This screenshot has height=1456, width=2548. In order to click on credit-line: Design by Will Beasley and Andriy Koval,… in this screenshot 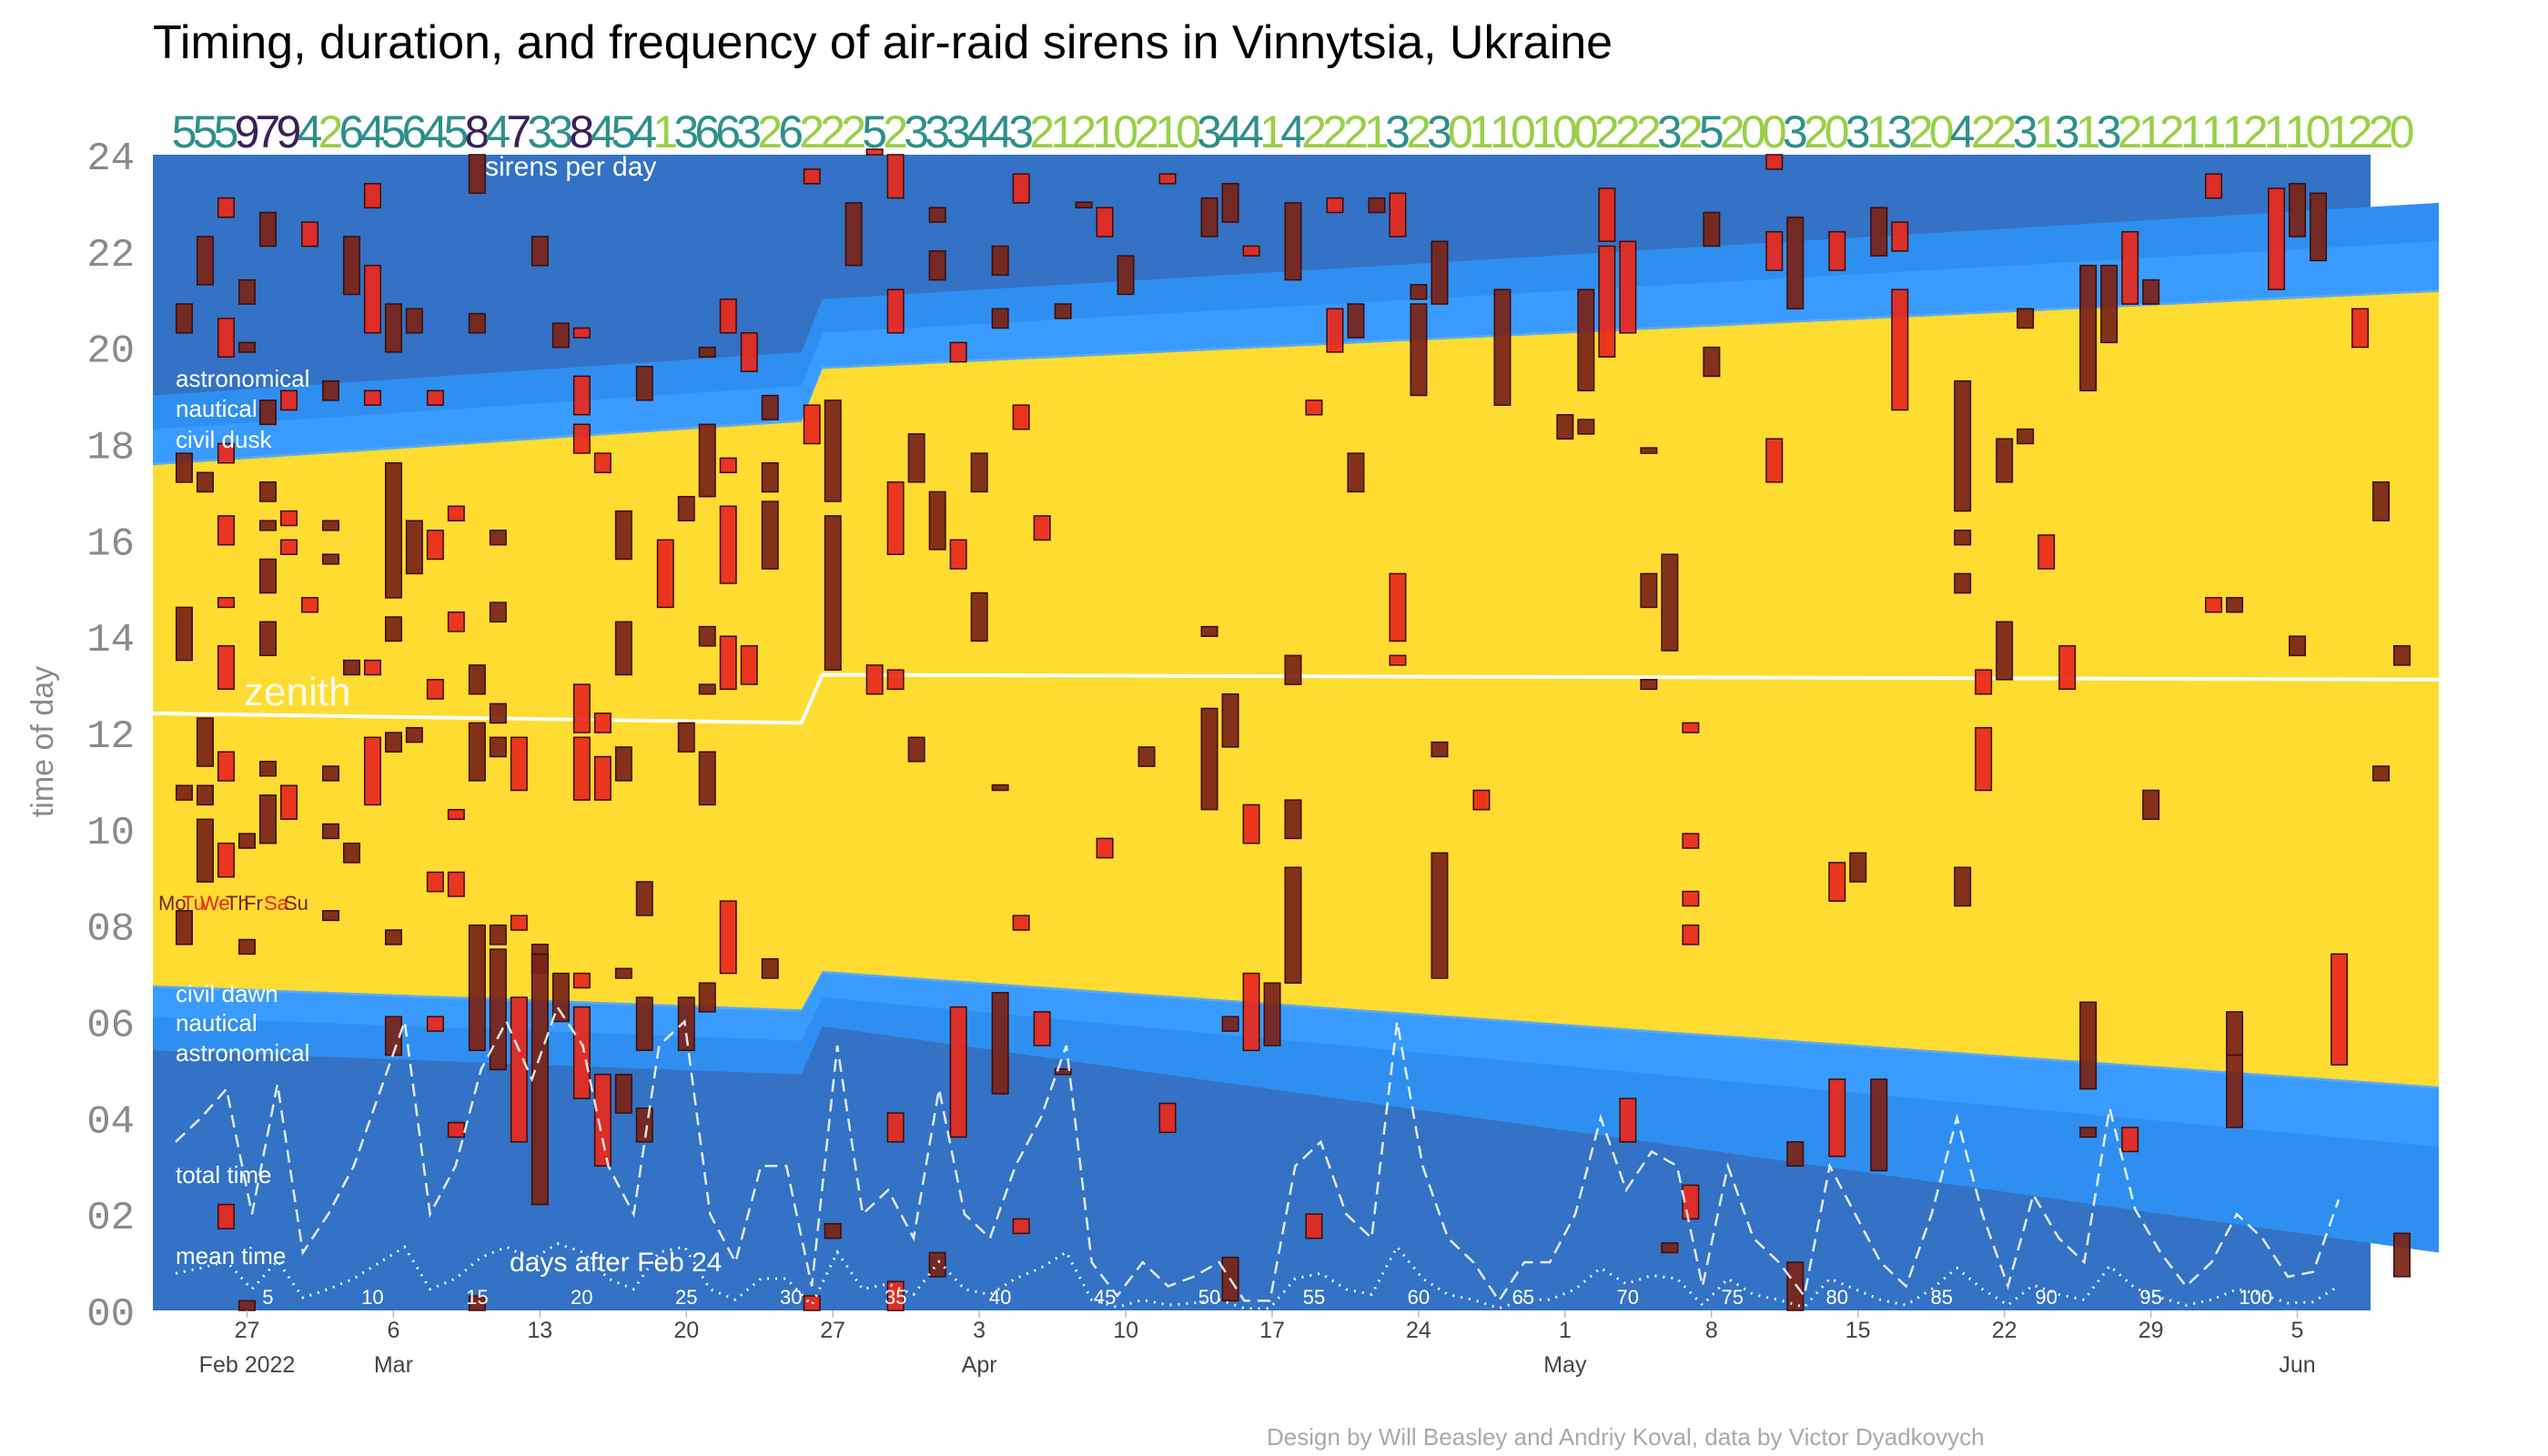, I will do `click(1626, 1437)`.